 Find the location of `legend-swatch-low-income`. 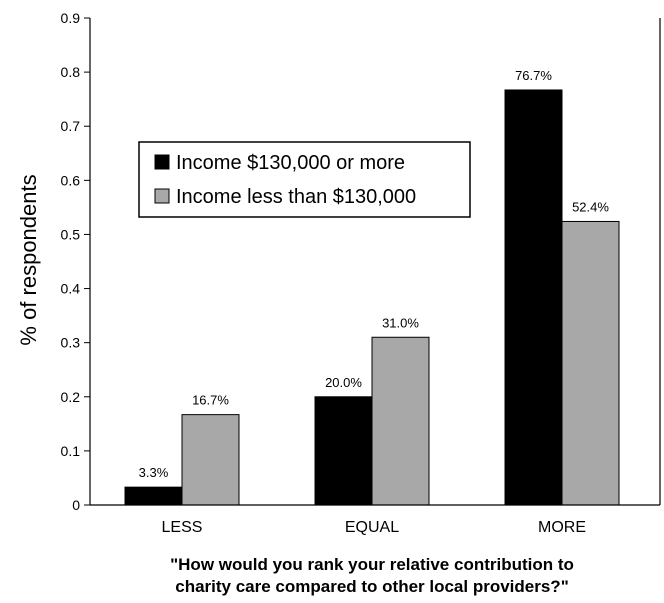

legend-swatch-low-income is located at coordinates (162, 196).